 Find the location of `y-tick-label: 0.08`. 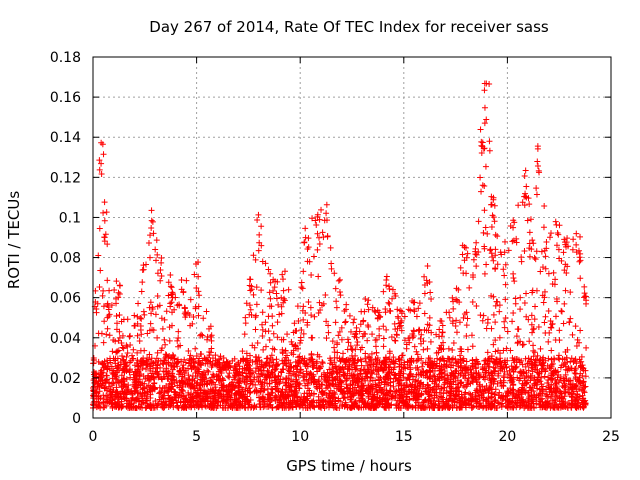

y-tick-label: 0.08 is located at coordinates (65, 259).